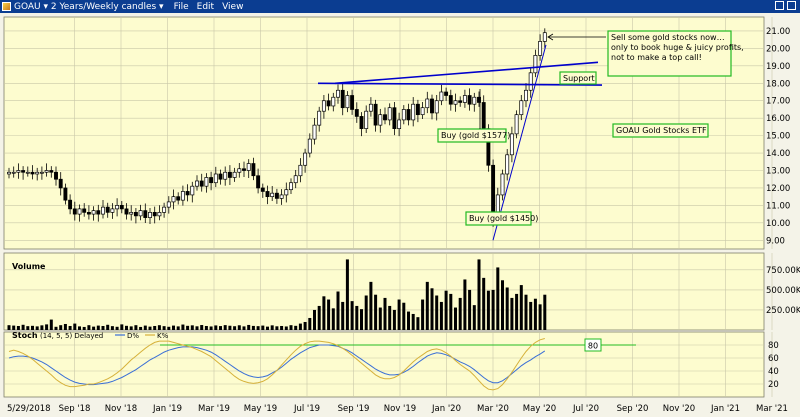 The height and width of the screenshot is (417, 800). What do you see at coordinates (25, 335) in the screenshot?
I see `stoch-panel-title: Stoch` at bounding box center [25, 335].